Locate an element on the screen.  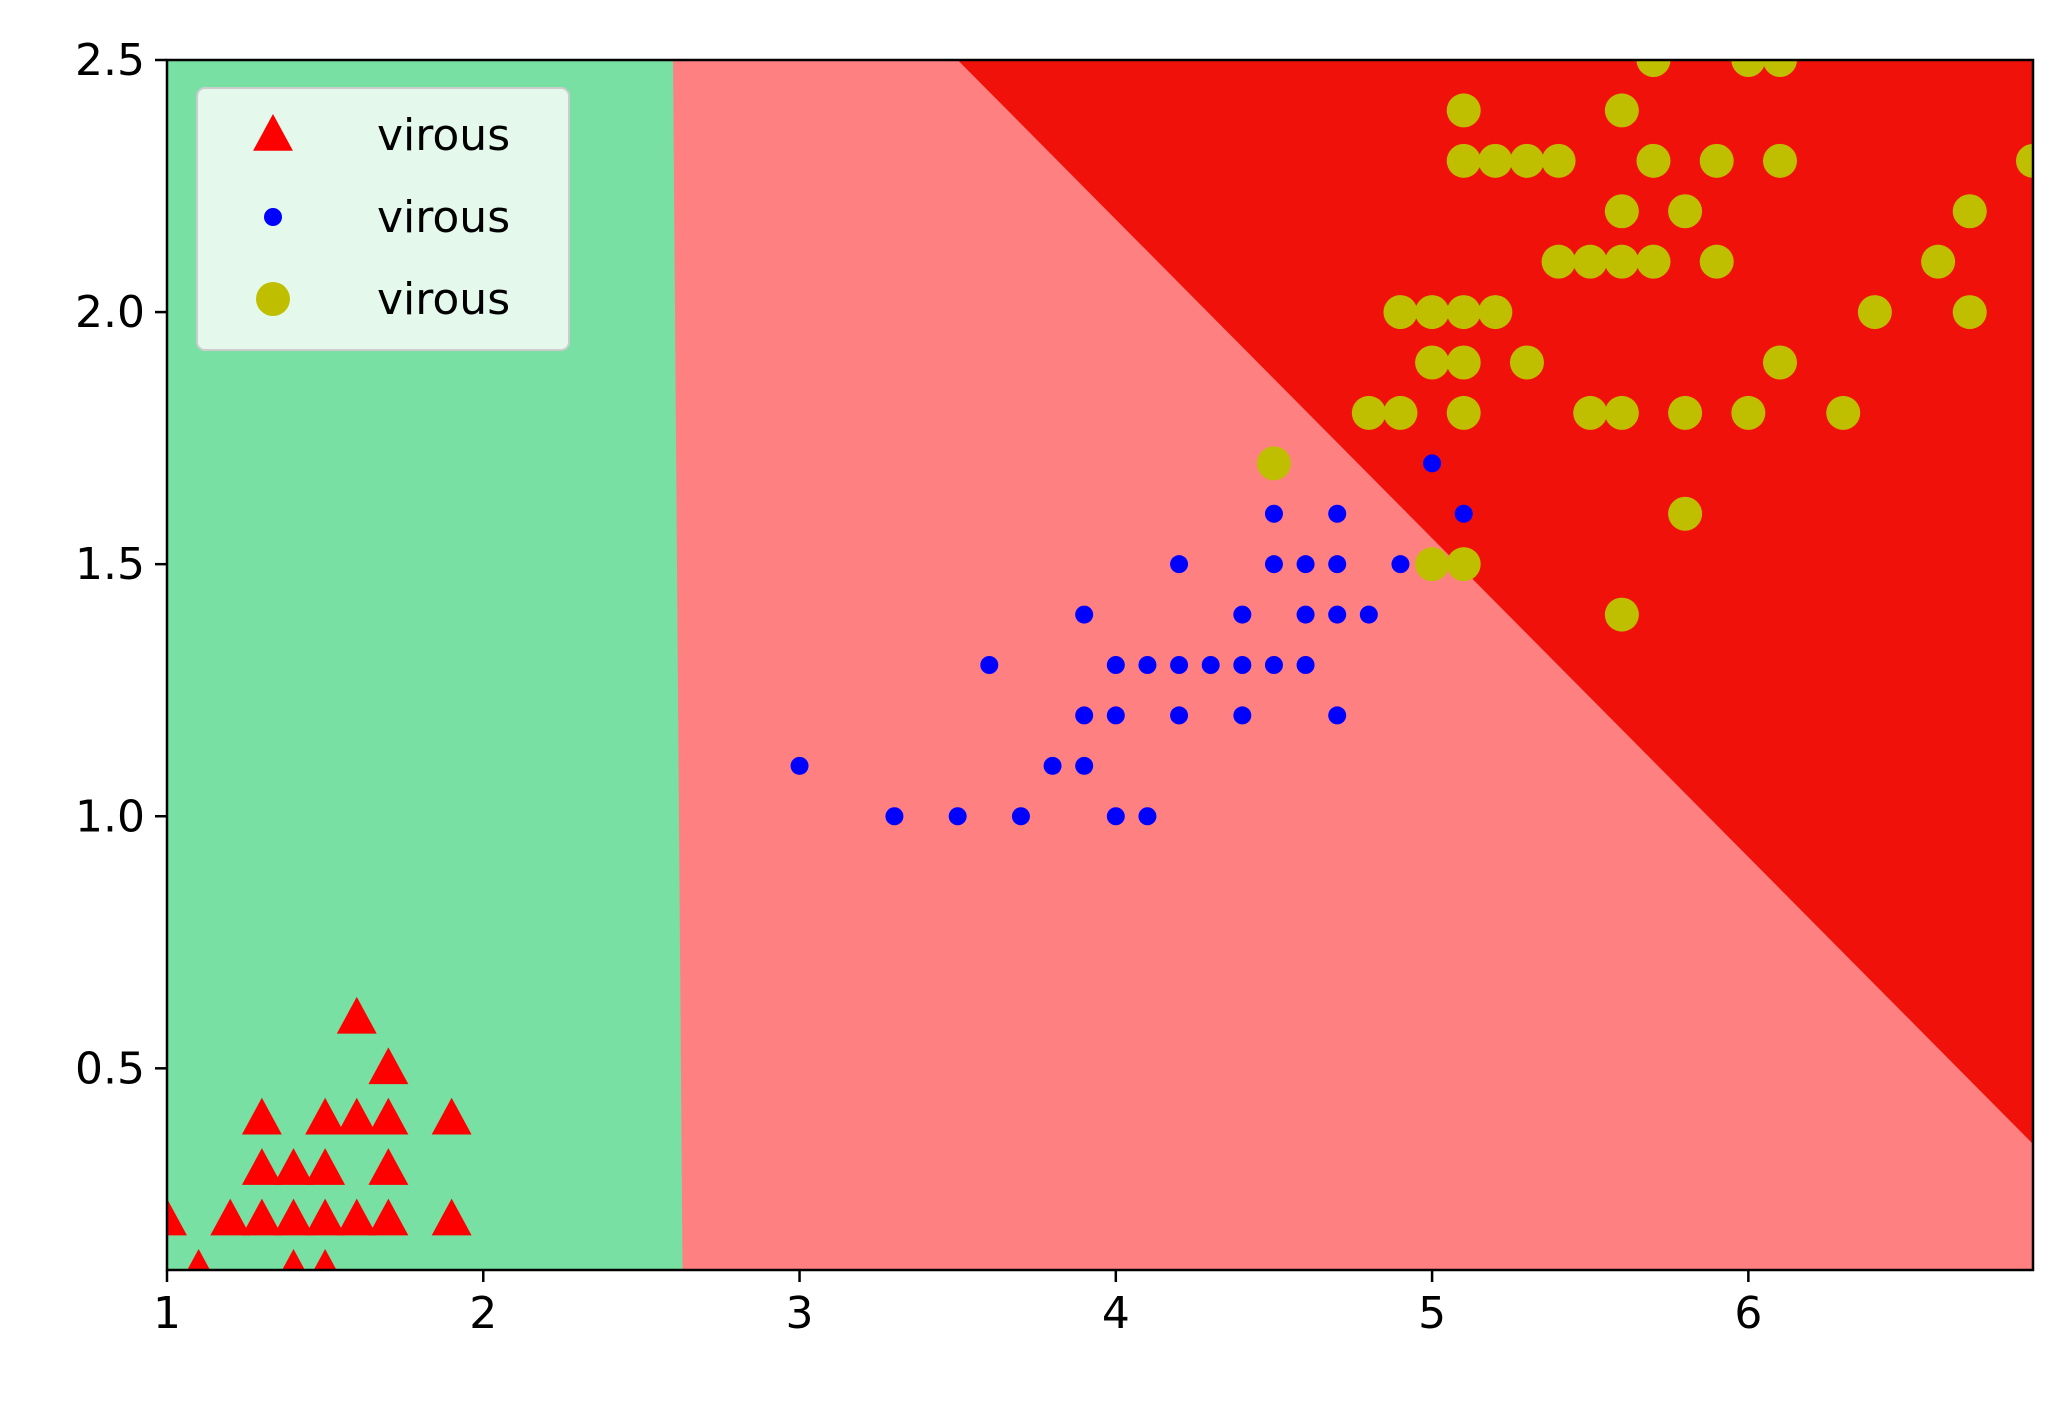
x-tick-label: 6 is located at coordinates (1748, 1313).